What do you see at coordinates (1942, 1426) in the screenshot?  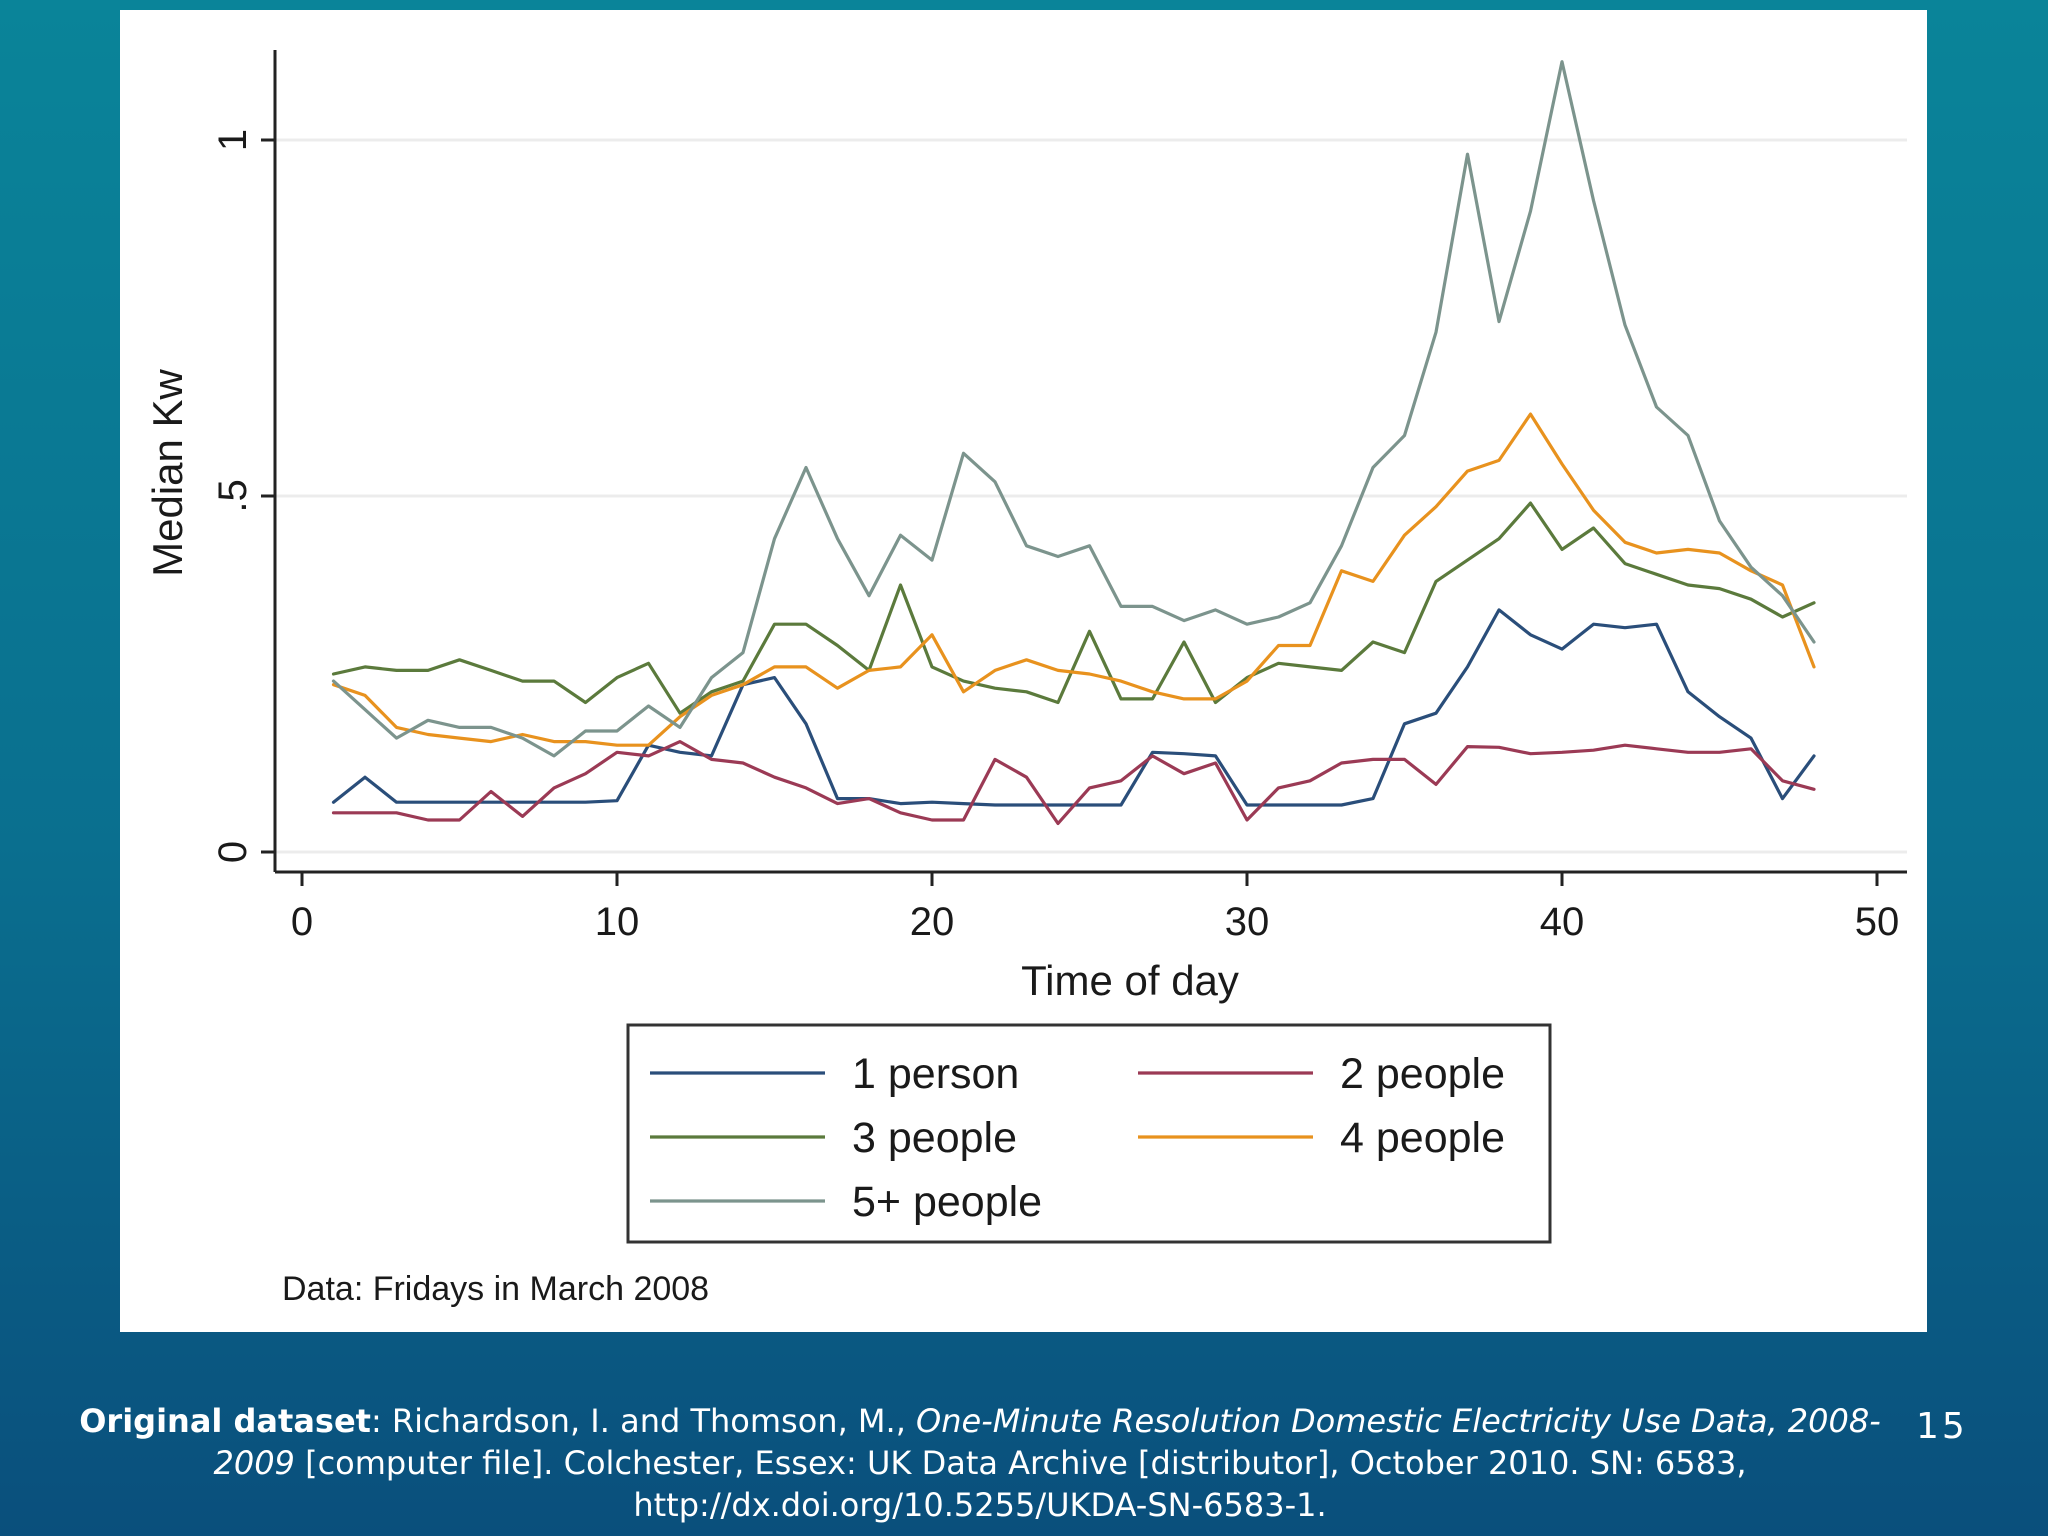 I see `slide-number: 15` at bounding box center [1942, 1426].